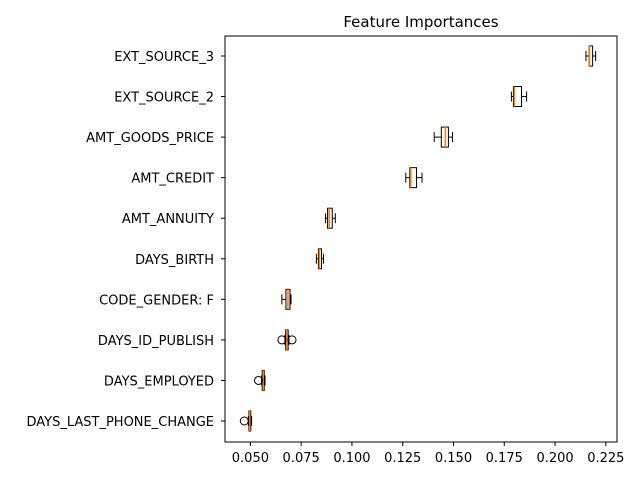 The height and width of the screenshot is (480, 640). What do you see at coordinates (164, 98) in the screenshot?
I see `y-tick-label: EXT_SOURCE_2` at bounding box center [164, 98].